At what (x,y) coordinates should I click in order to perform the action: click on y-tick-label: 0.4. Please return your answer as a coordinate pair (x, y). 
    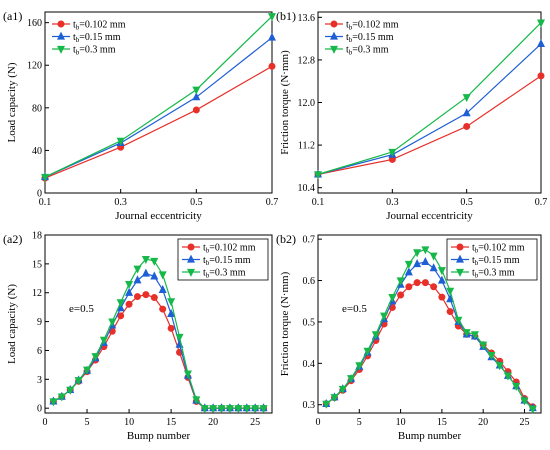
    Looking at the image, I should click on (309, 364).